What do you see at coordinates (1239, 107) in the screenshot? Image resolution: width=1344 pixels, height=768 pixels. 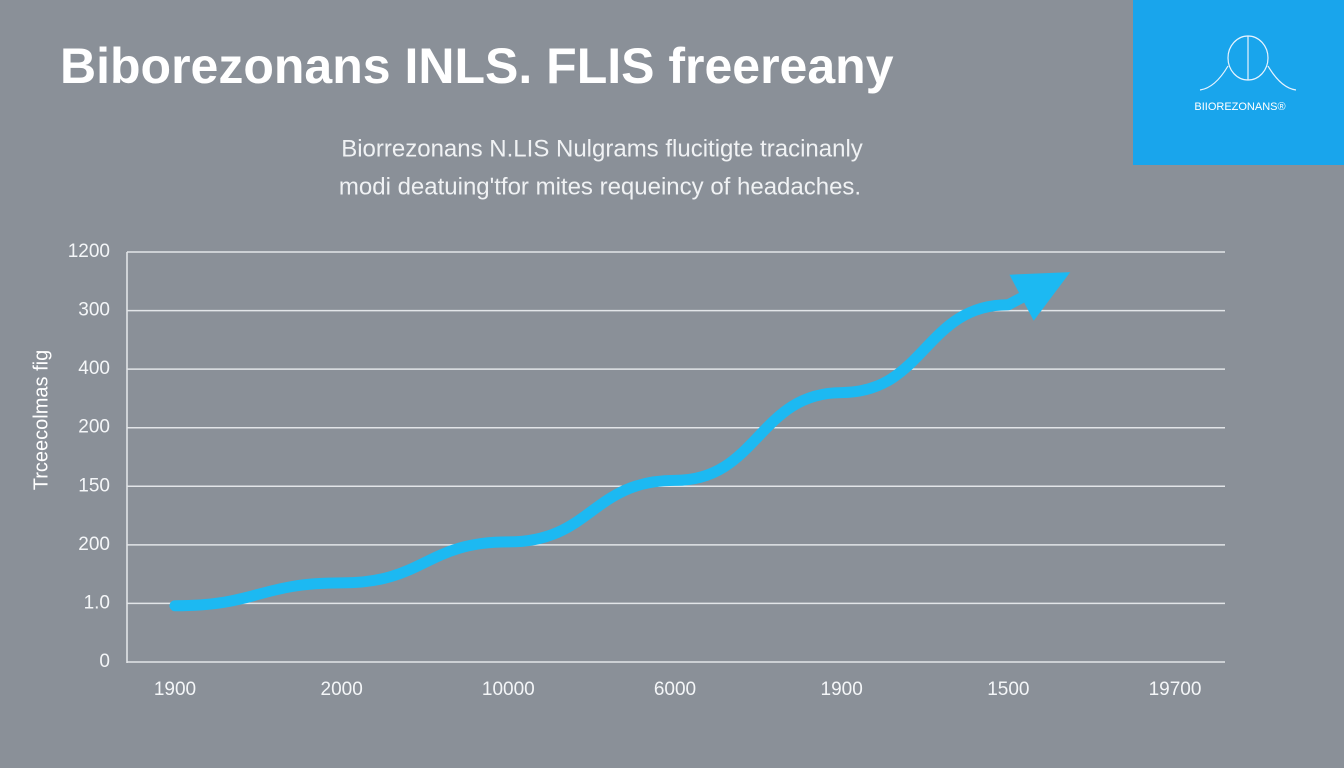 I see `logo-text: BIIOREZONANS®` at bounding box center [1239, 107].